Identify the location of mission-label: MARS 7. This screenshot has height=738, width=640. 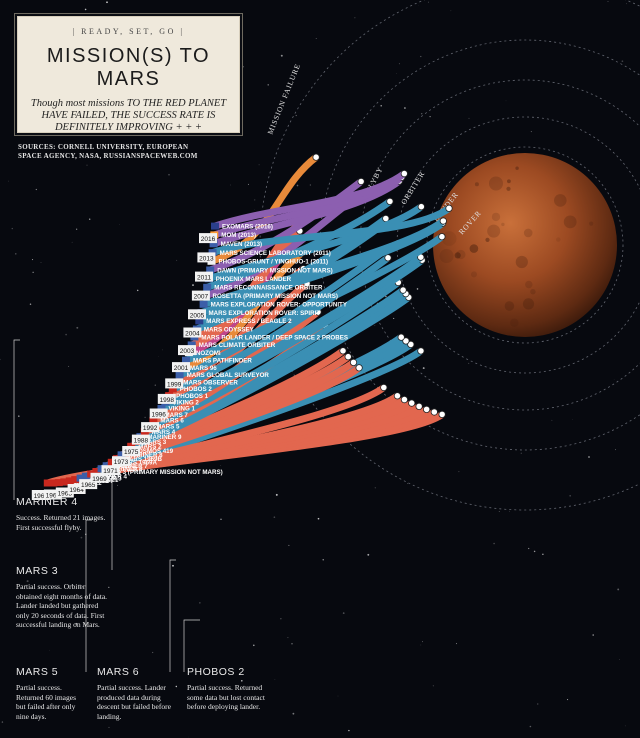
(177, 415).